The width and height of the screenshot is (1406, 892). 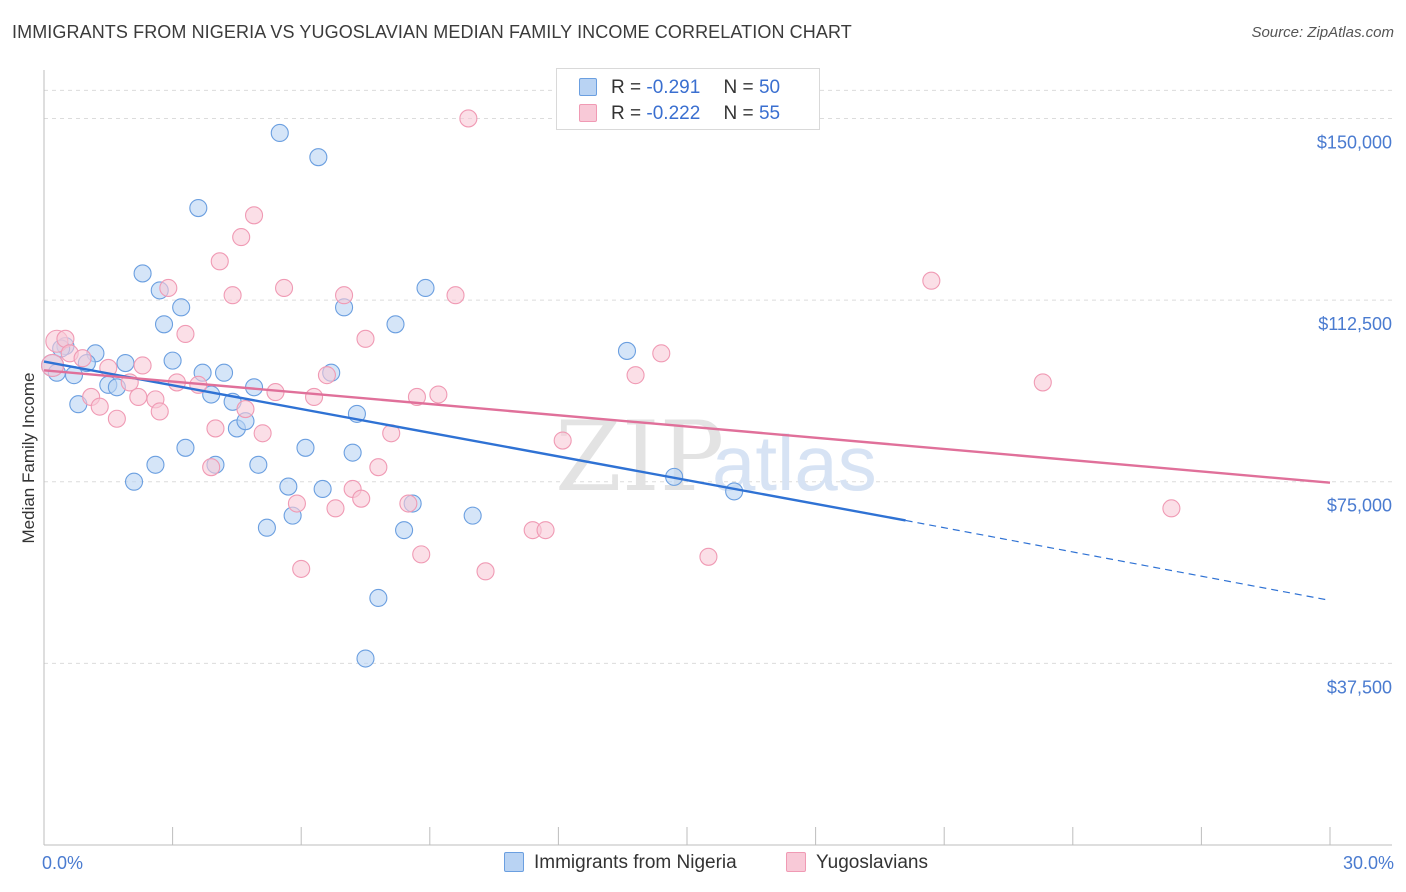 I want to click on series-legend-item-yugoslavians: Yugoslavians, so click(x=857, y=863).